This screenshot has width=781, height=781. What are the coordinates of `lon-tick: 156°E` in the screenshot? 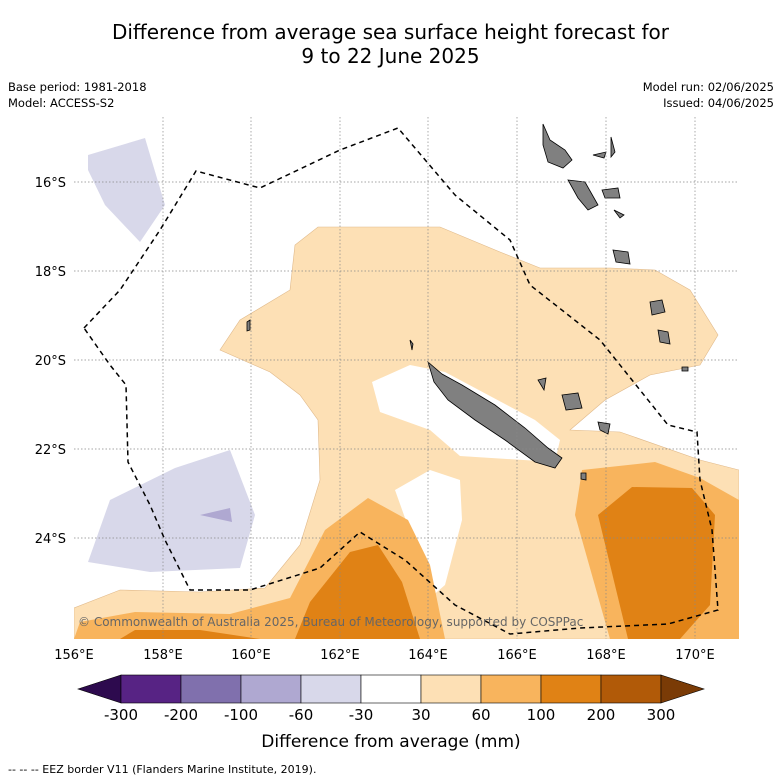 It's located at (74, 655).